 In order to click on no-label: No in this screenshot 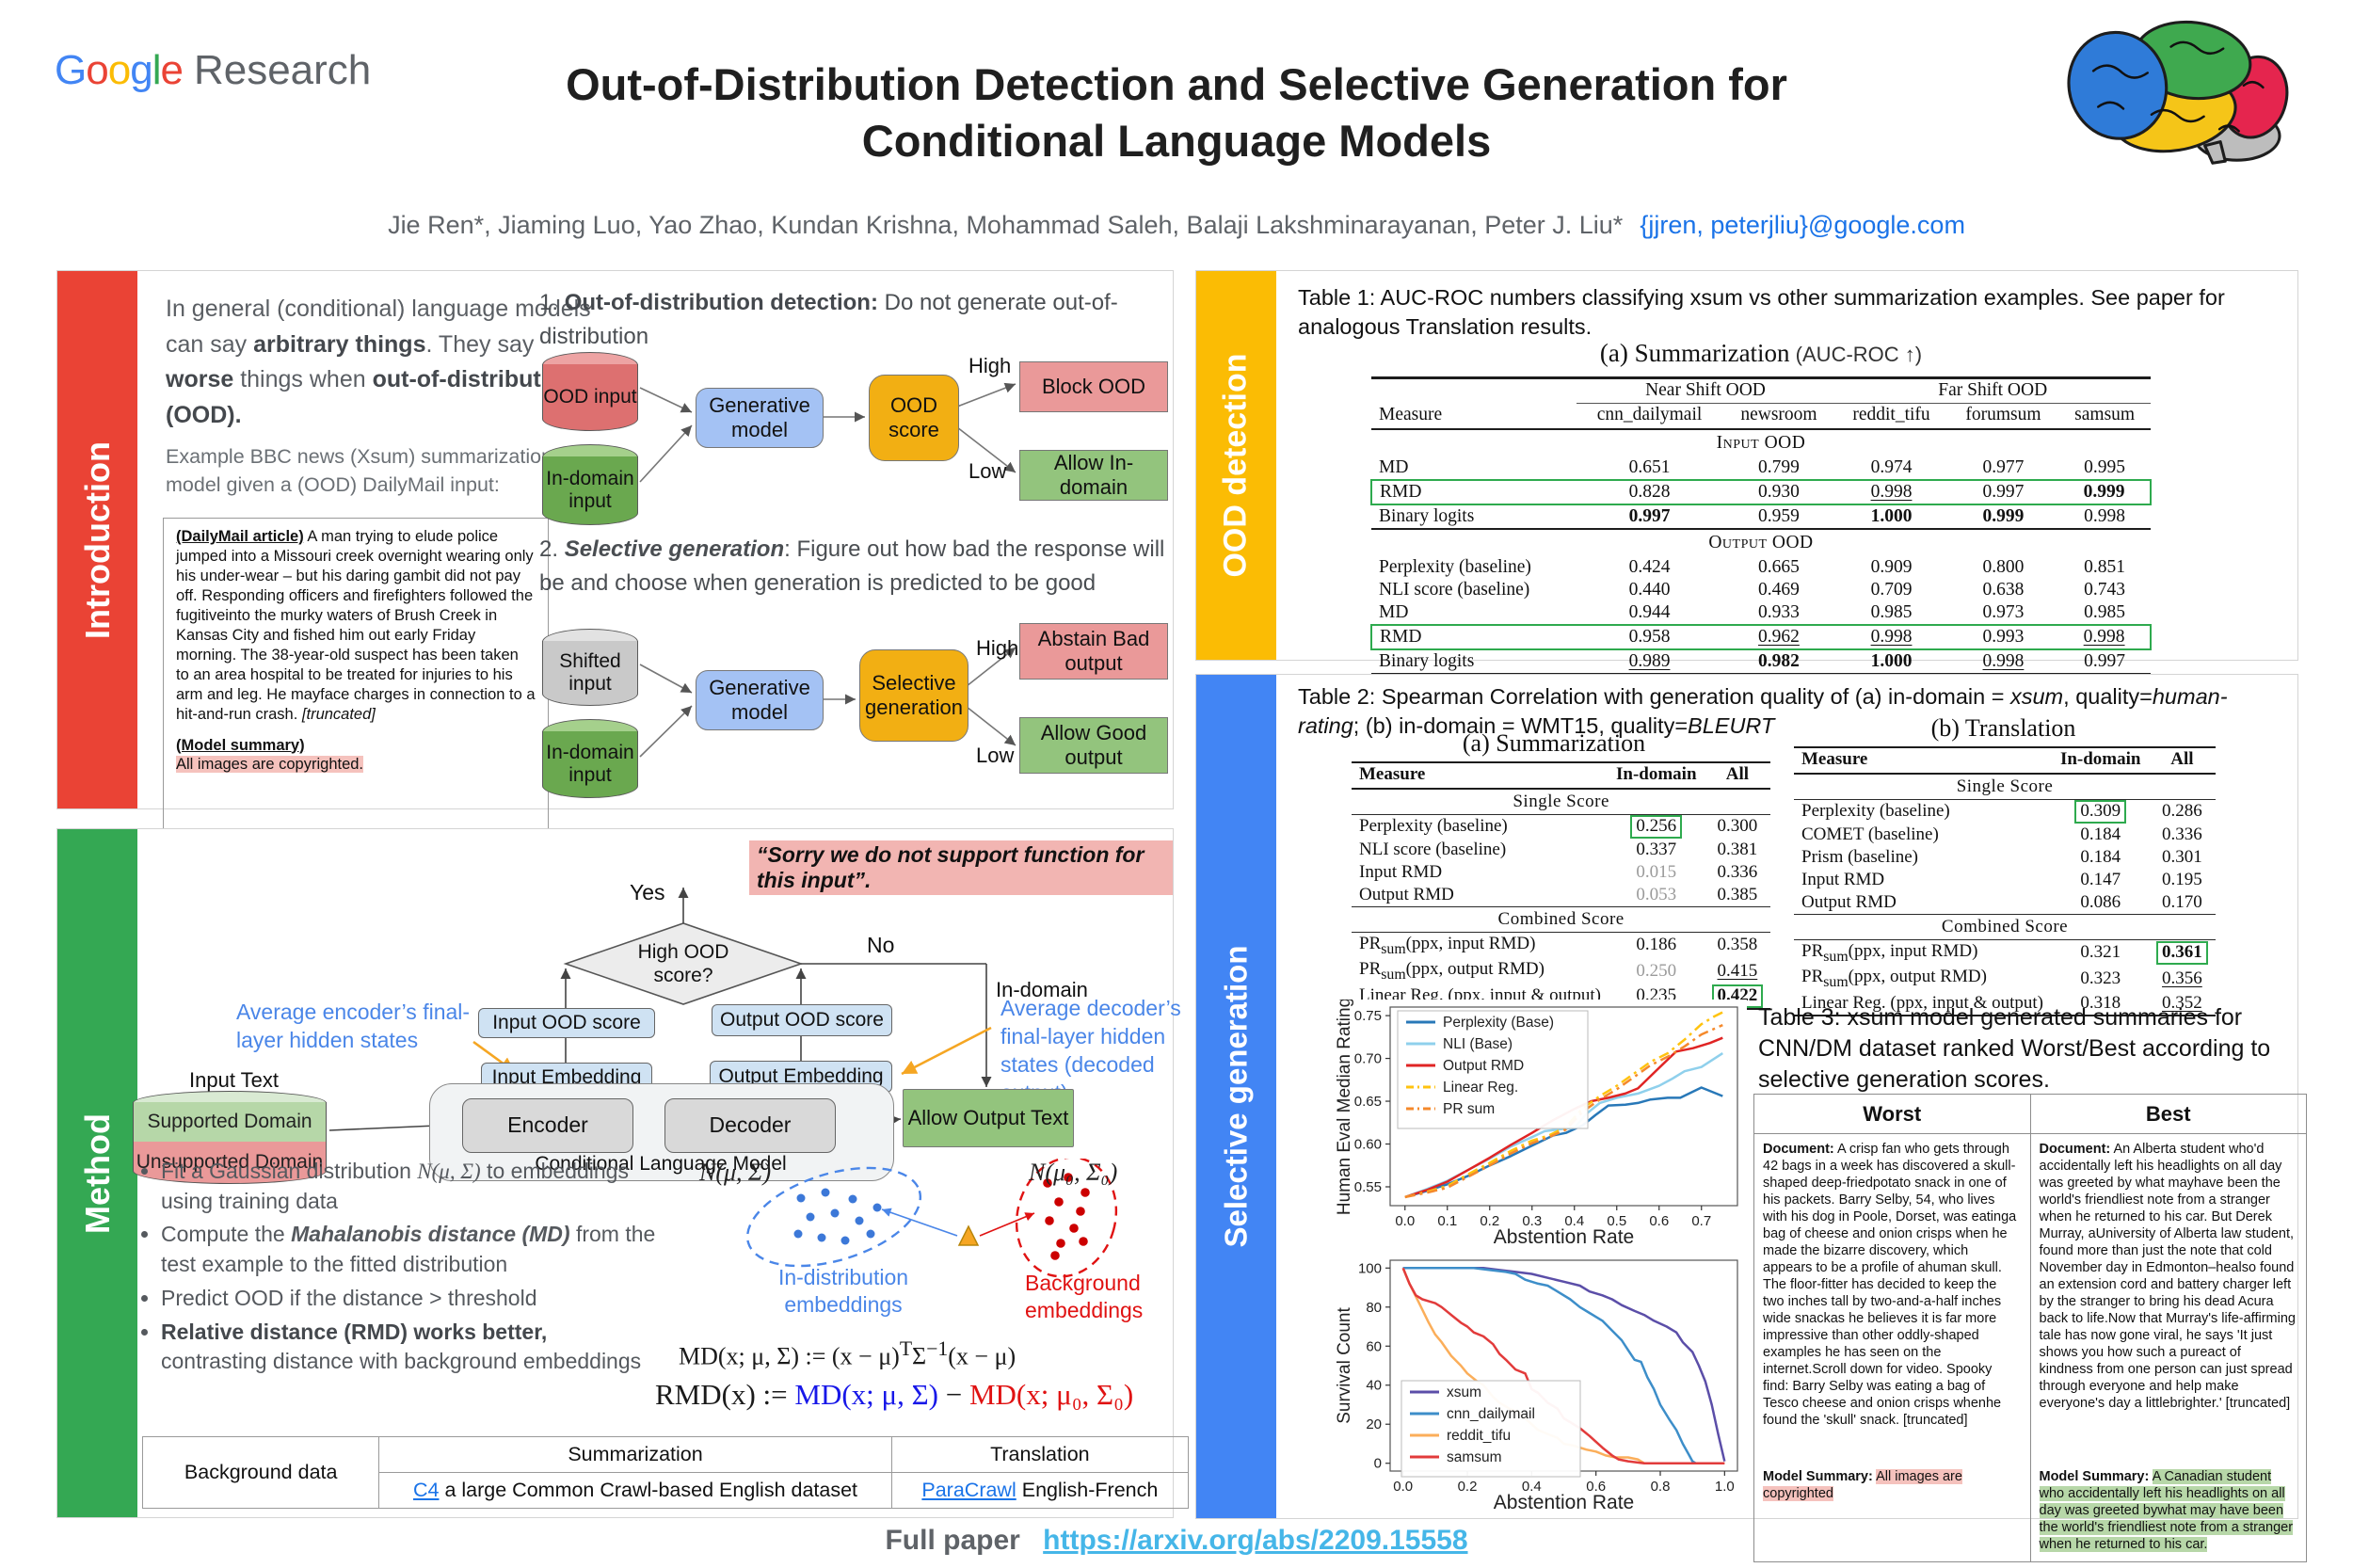, I will do `click(881, 945)`.